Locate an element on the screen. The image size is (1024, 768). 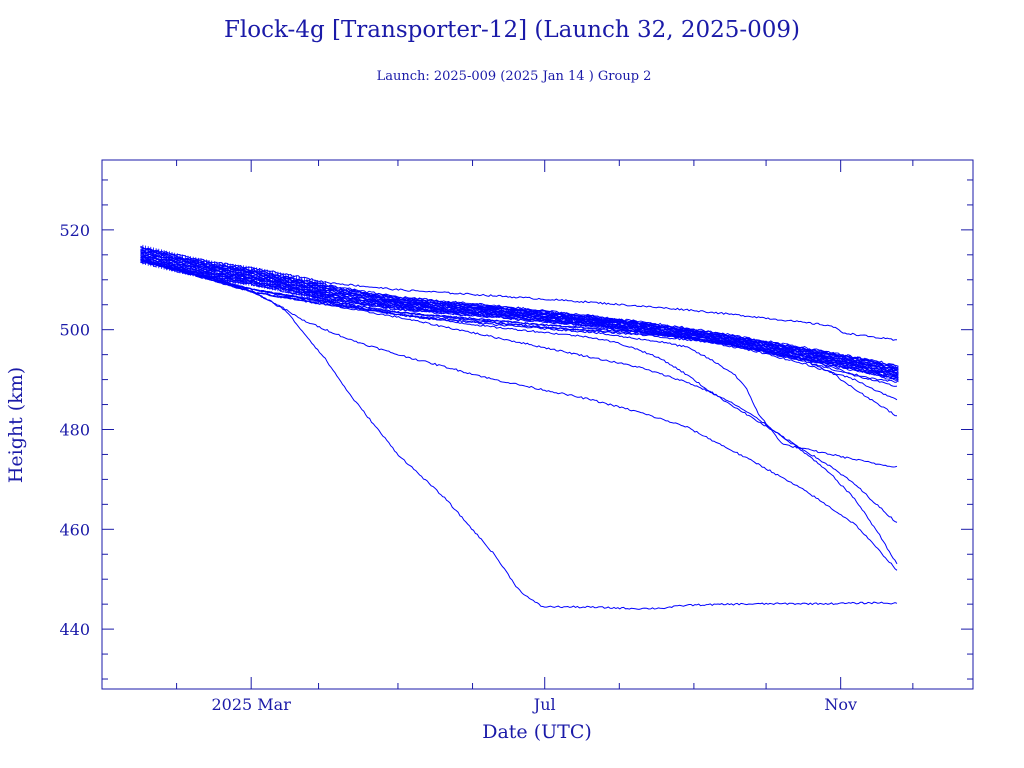
y-axis-label: Height (km) is located at coordinates (16, 425).